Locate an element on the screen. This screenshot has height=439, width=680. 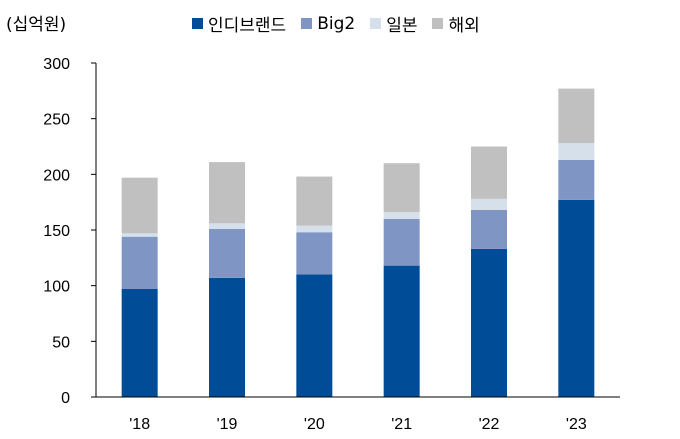
legend-label-indie: 인디브랜드 is located at coordinates (247, 26).